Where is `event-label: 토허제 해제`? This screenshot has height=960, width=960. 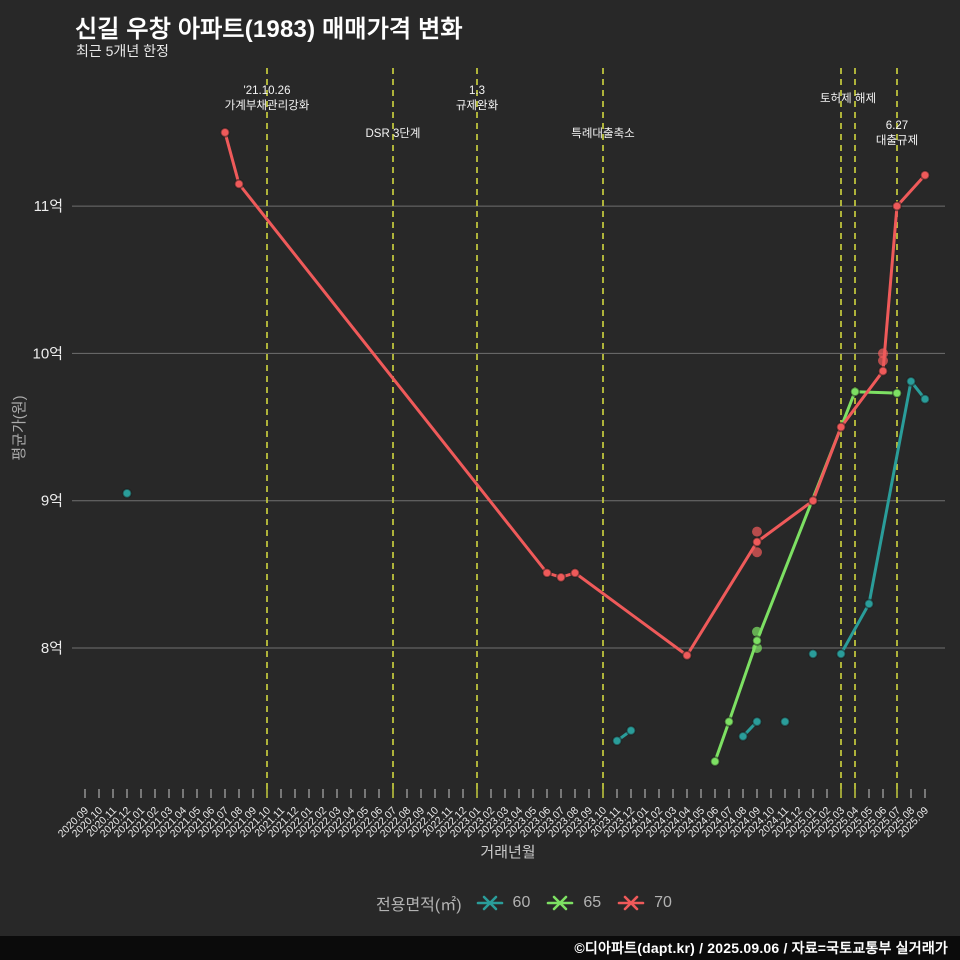 event-label: 토허제 해제 is located at coordinates (848, 98).